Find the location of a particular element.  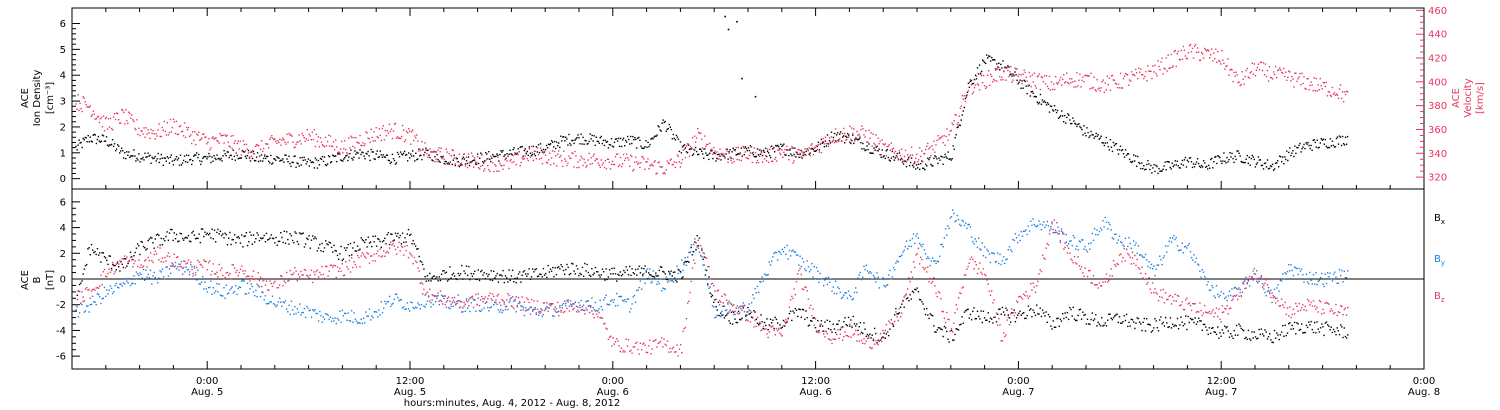

top-right-tick-label-0: 320 is located at coordinates (1437, 178).